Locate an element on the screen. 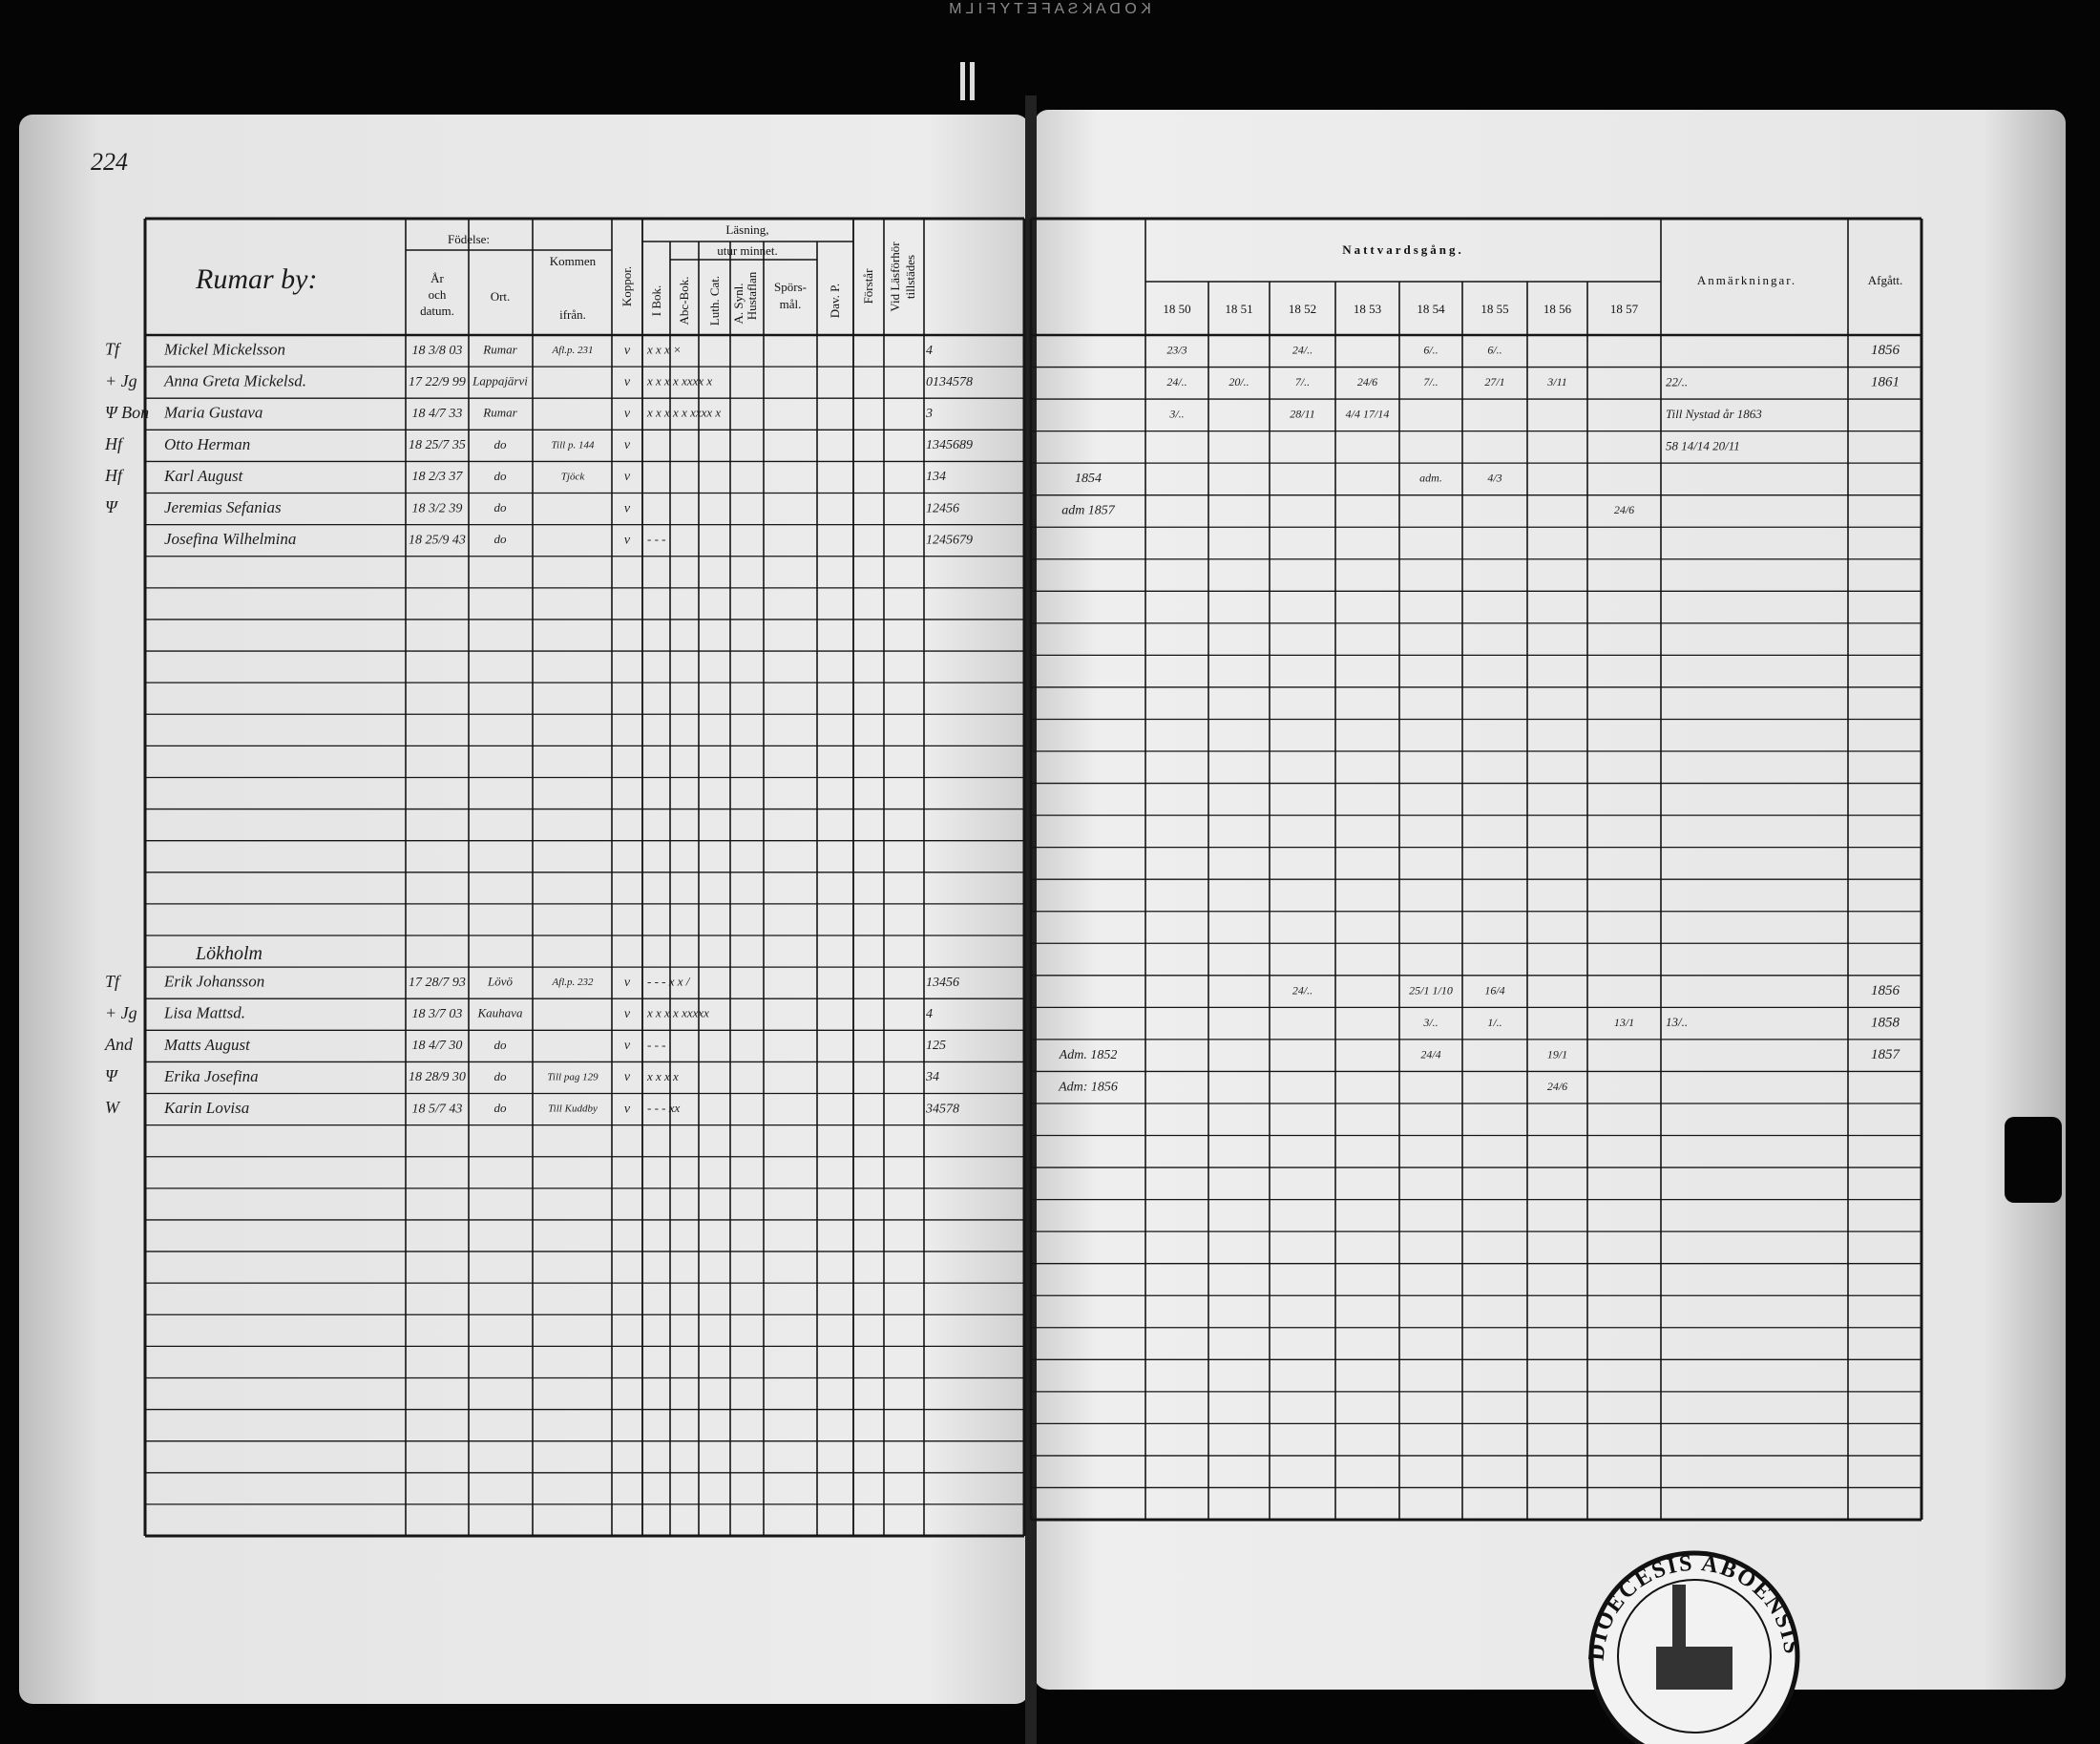 Image resolution: width=2100 pixels, height=1744 pixels. communion-date: 28/11 is located at coordinates (1302, 414).